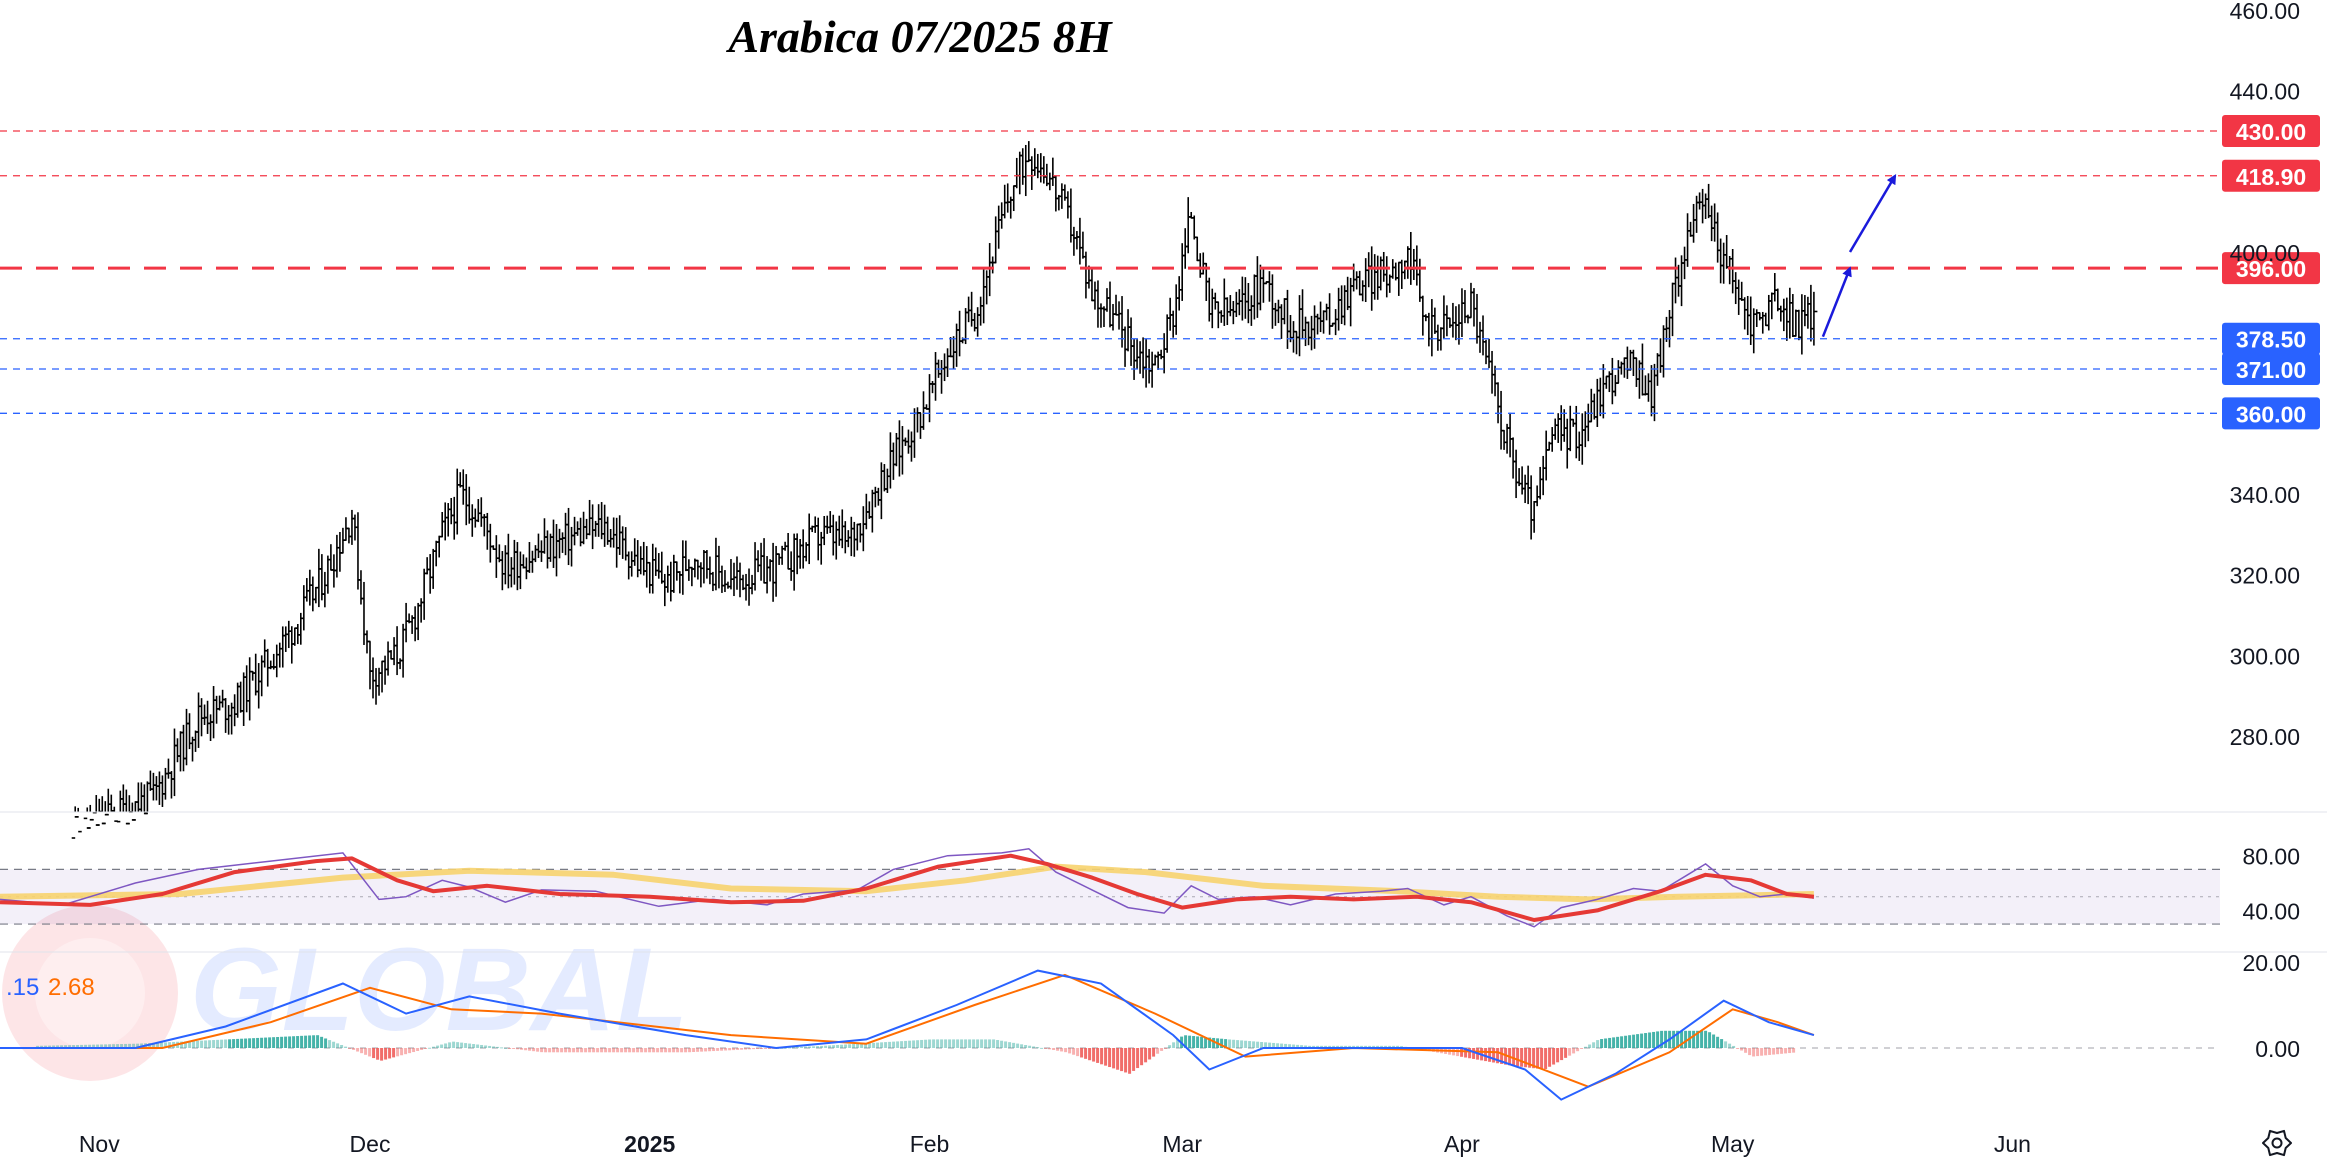 This screenshot has height=1165, width=2327. I want to click on level-label-text: 360.00, so click(2271, 414).